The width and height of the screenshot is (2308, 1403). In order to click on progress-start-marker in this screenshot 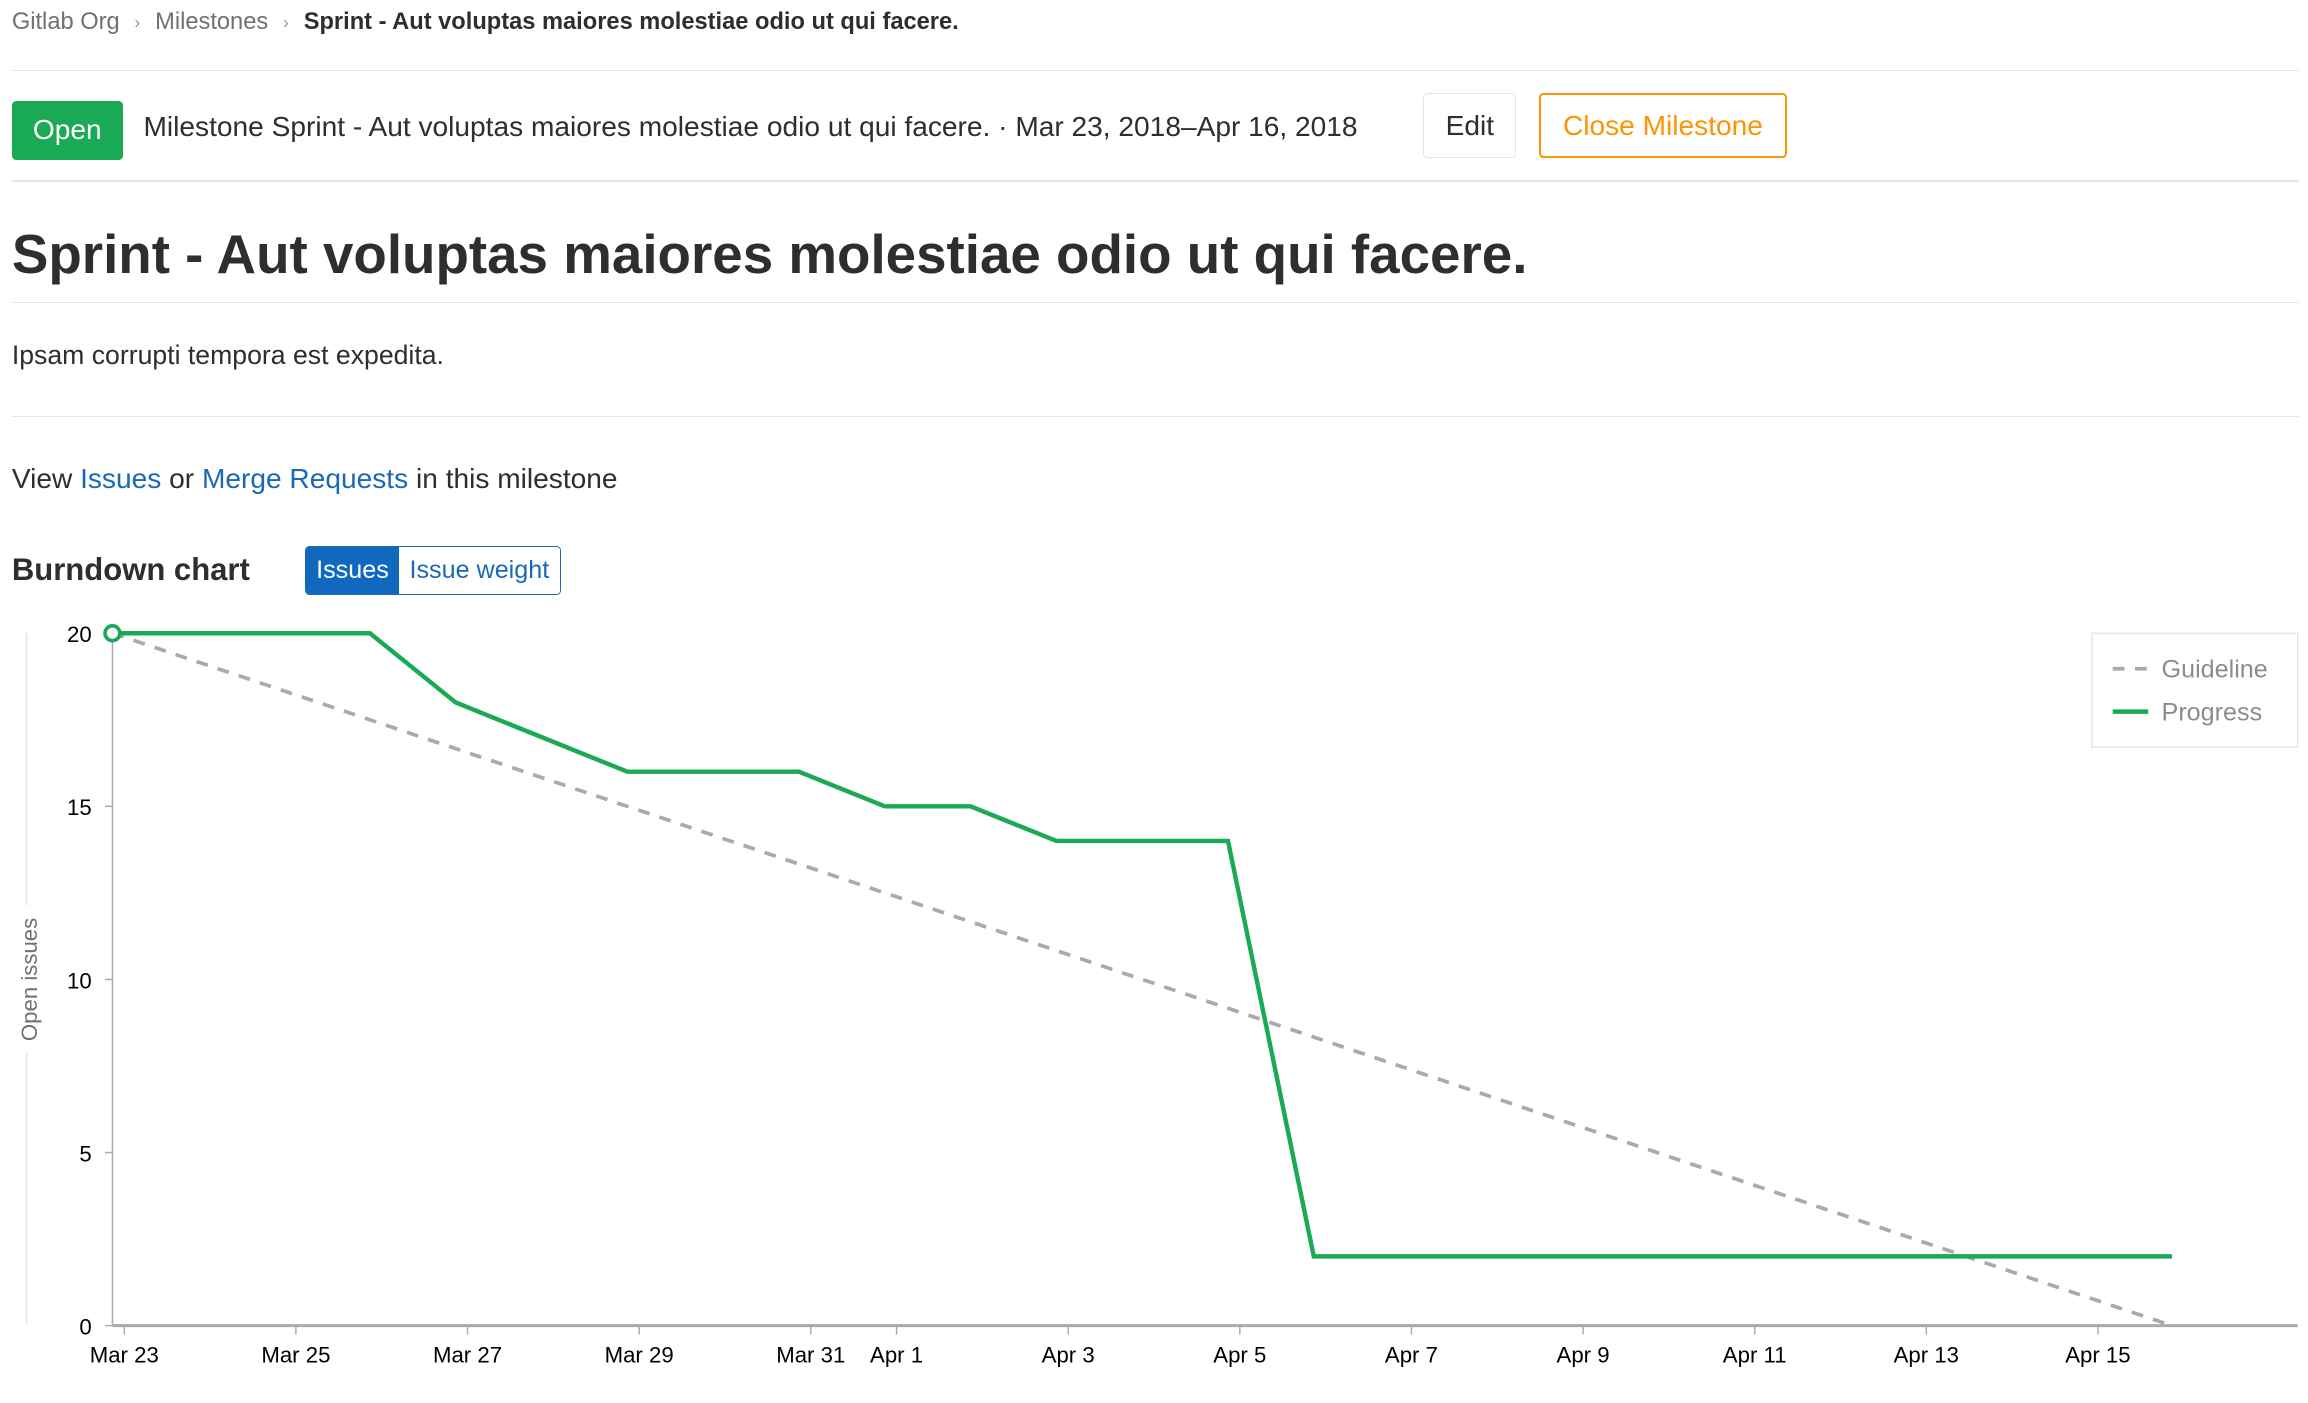, I will do `click(112, 633)`.